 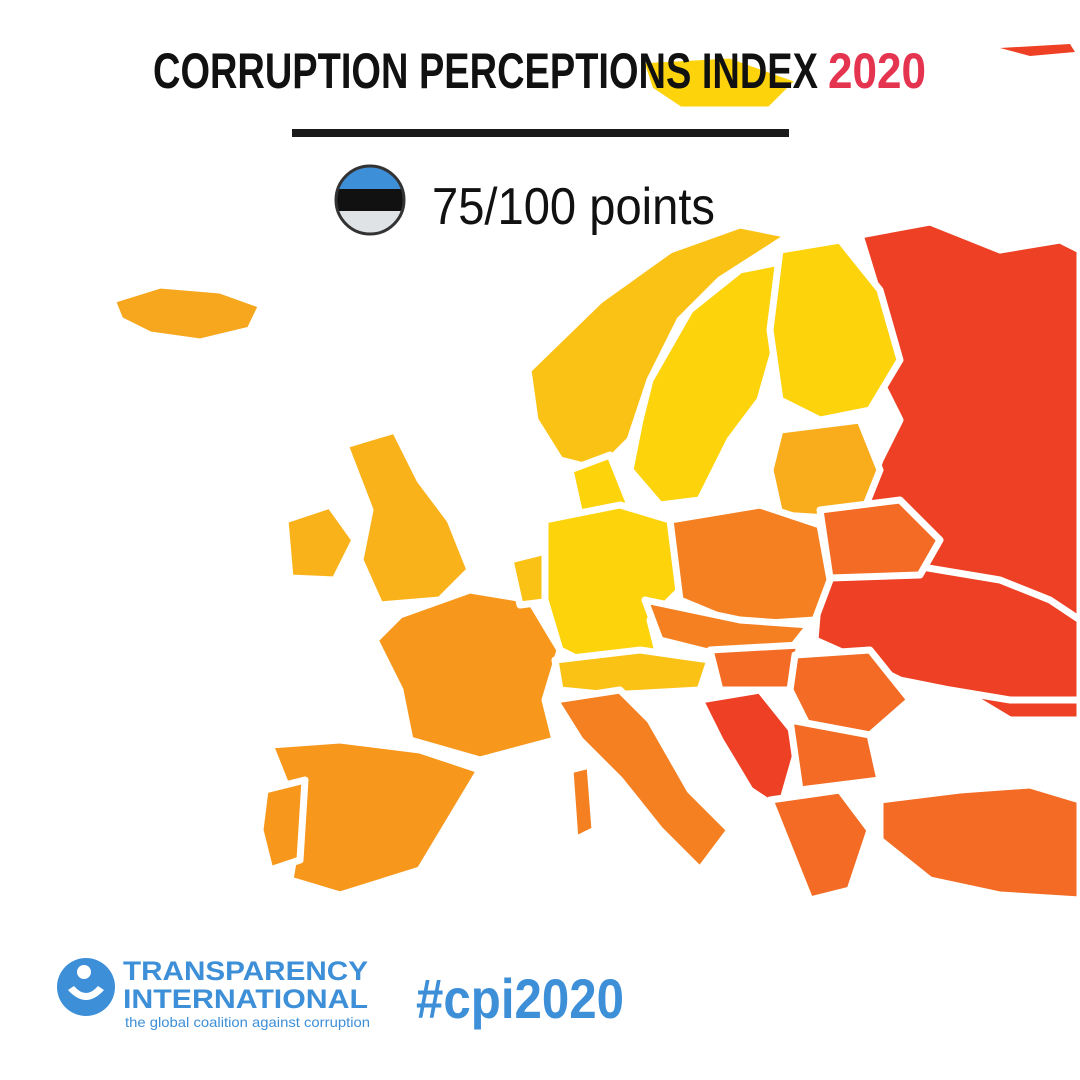 What do you see at coordinates (582, 802) in the screenshot?
I see `sardinia-corsica` at bounding box center [582, 802].